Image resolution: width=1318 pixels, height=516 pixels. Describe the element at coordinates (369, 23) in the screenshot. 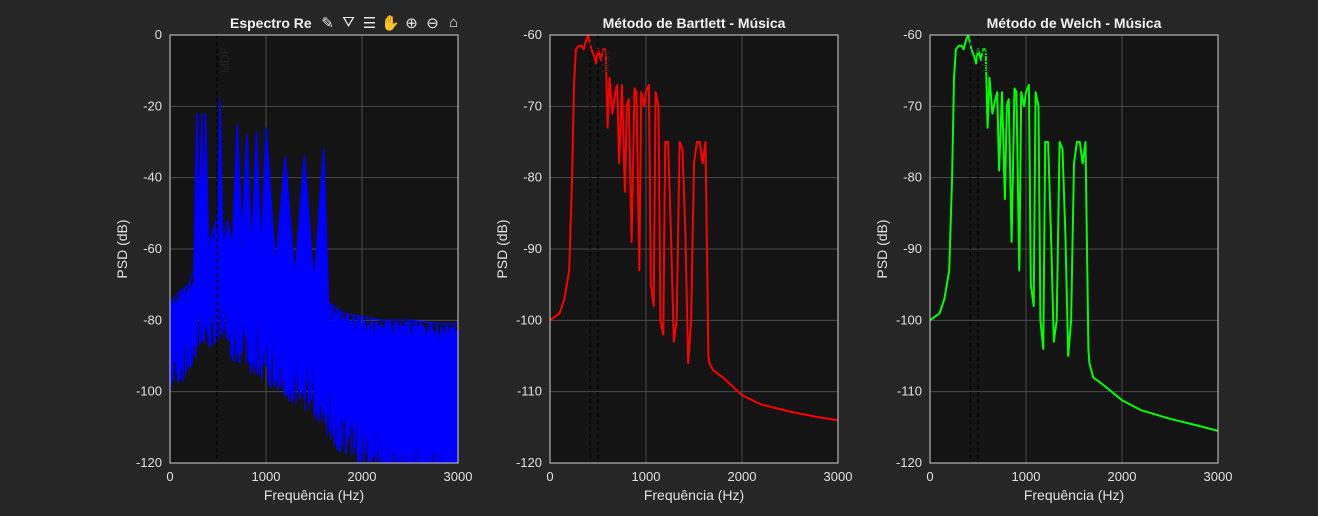

I see `legend-icon: ☰` at that location.